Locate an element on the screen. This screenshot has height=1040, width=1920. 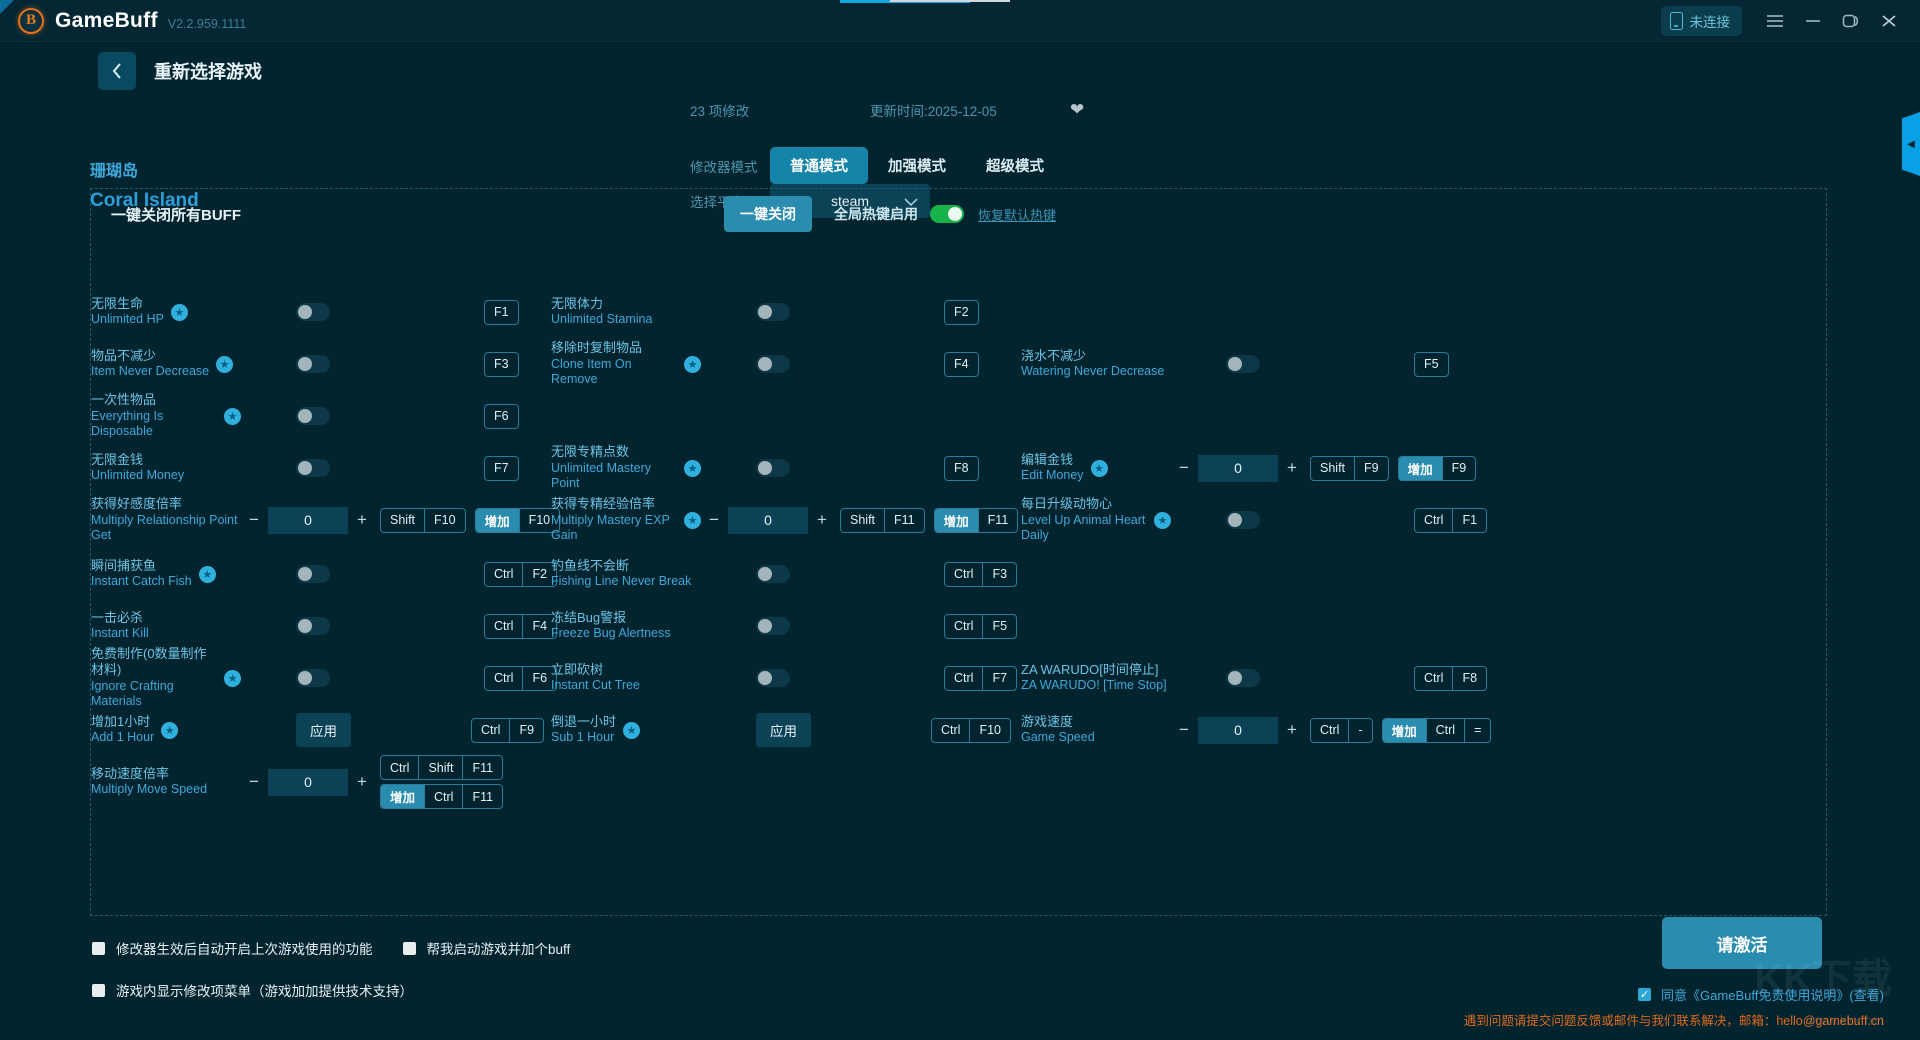
hamburger-menu-icon is located at coordinates (1775, 21).